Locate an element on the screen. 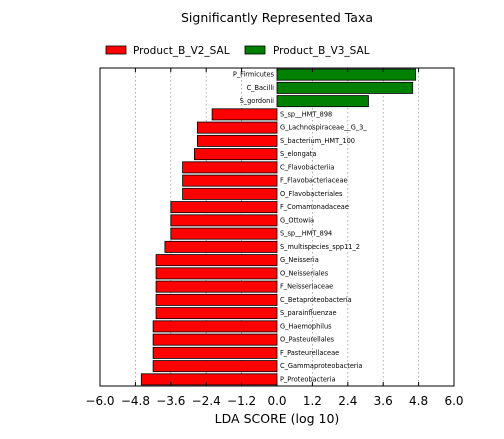  x-tick-label: −4.8 is located at coordinates (135, 401).